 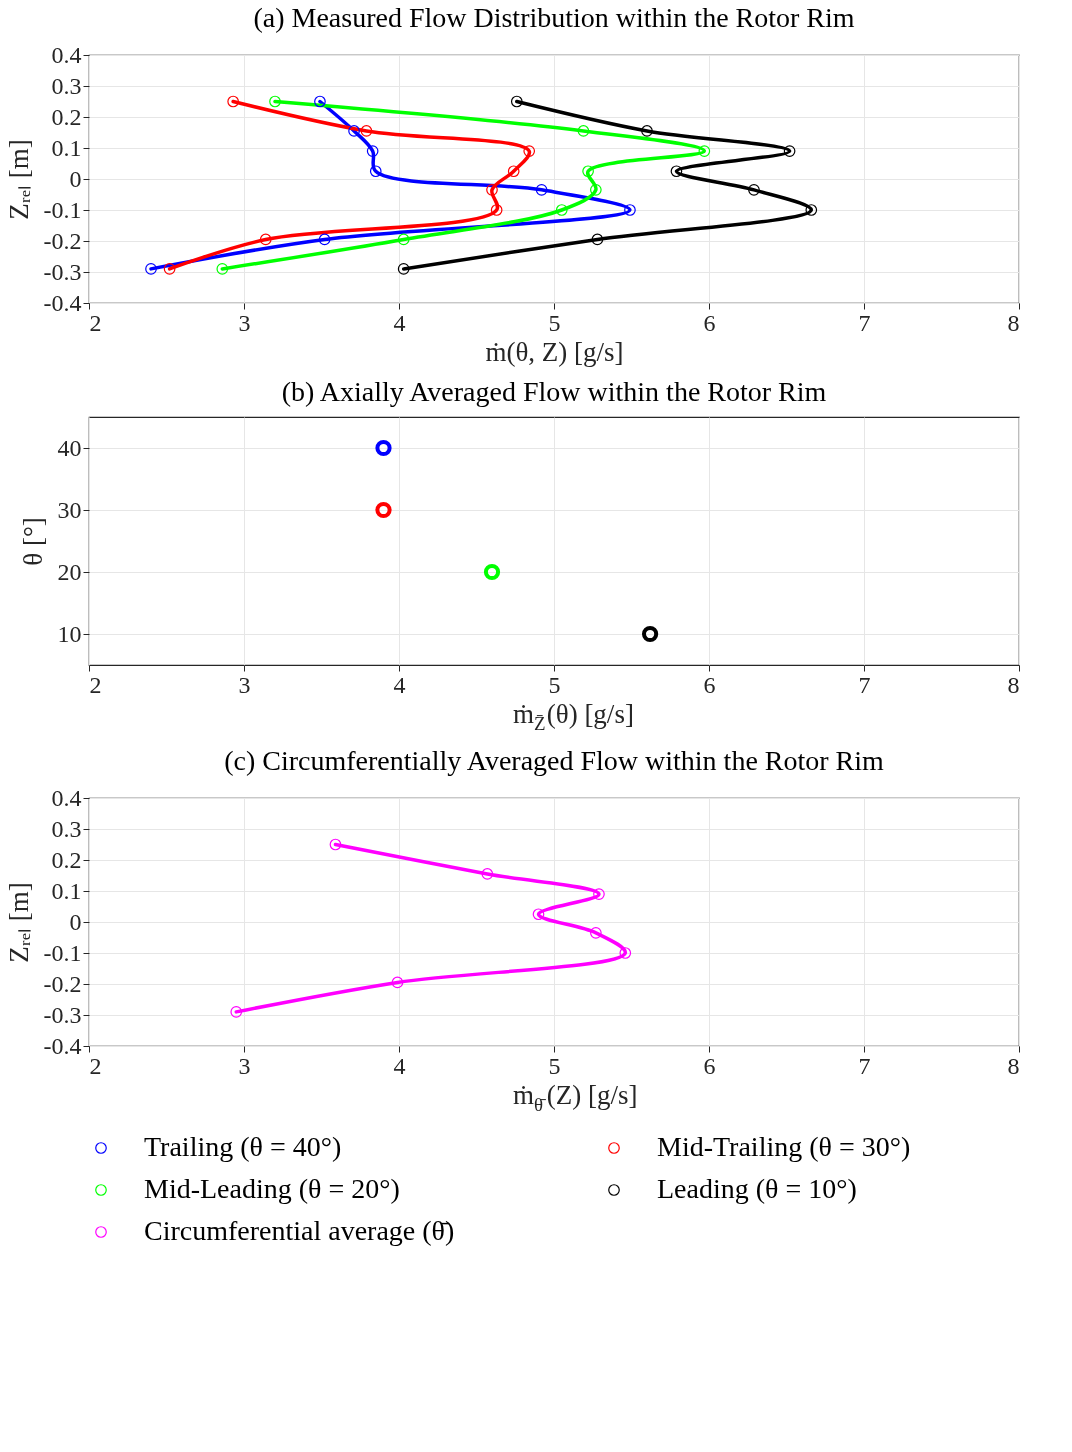 I want to click on chart-title: (a) Measured Flow Distribution within the Rotor Rim, so click(x=554, y=17).